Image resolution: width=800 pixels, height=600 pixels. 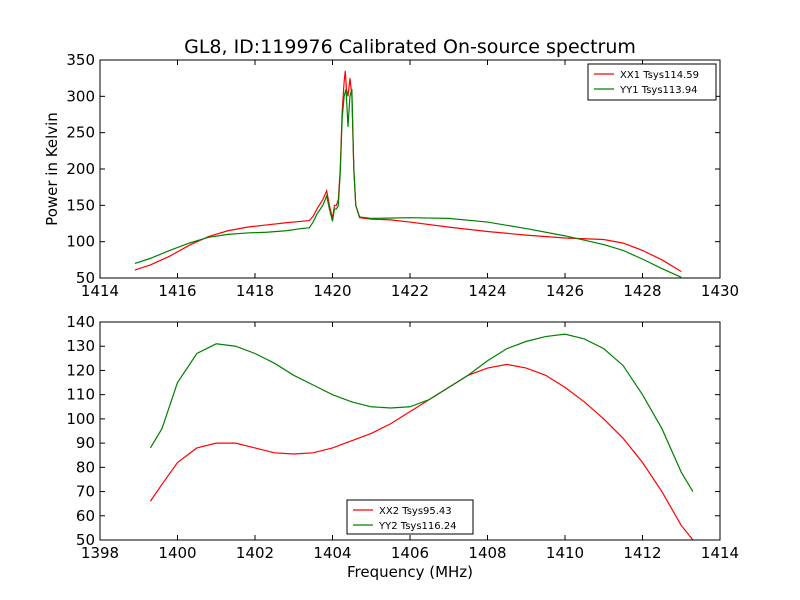 What do you see at coordinates (52, 169) in the screenshot?
I see `y-axis-label: Power in Kelvin` at bounding box center [52, 169].